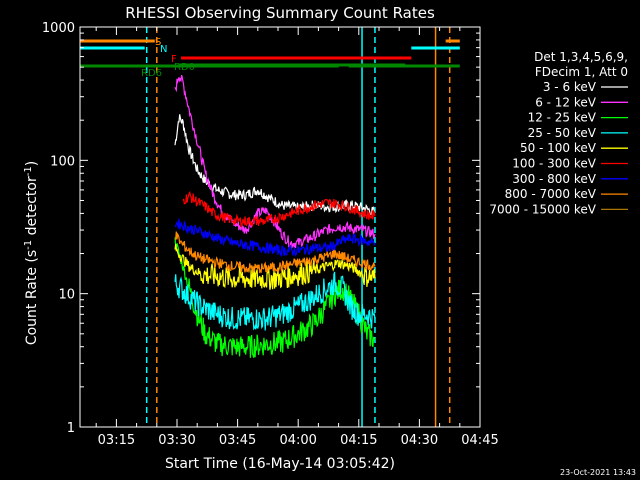  Describe the element at coordinates (479, 440) in the screenshot. I see `x-tick-label: 04:45` at that location.